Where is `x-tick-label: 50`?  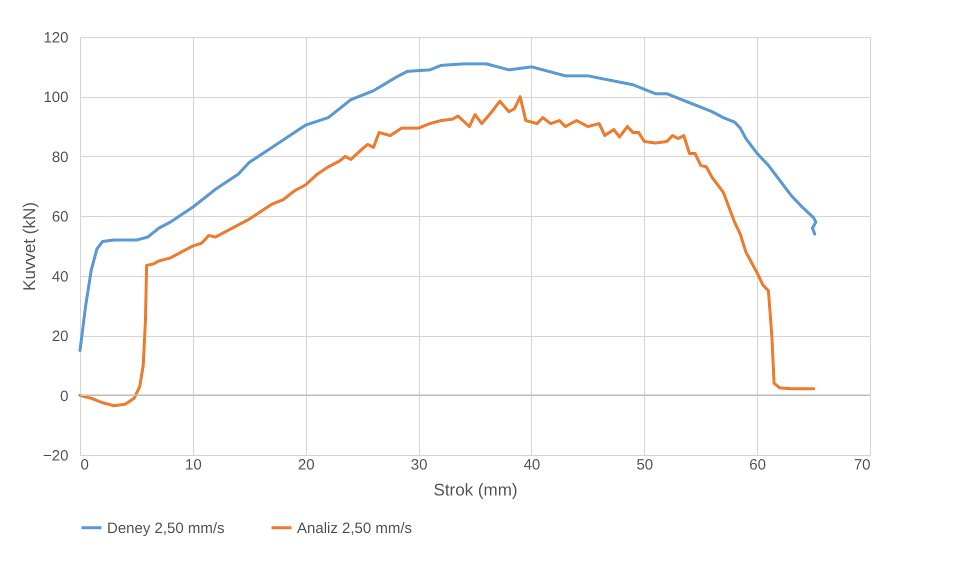 x-tick-label: 50 is located at coordinates (645, 465).